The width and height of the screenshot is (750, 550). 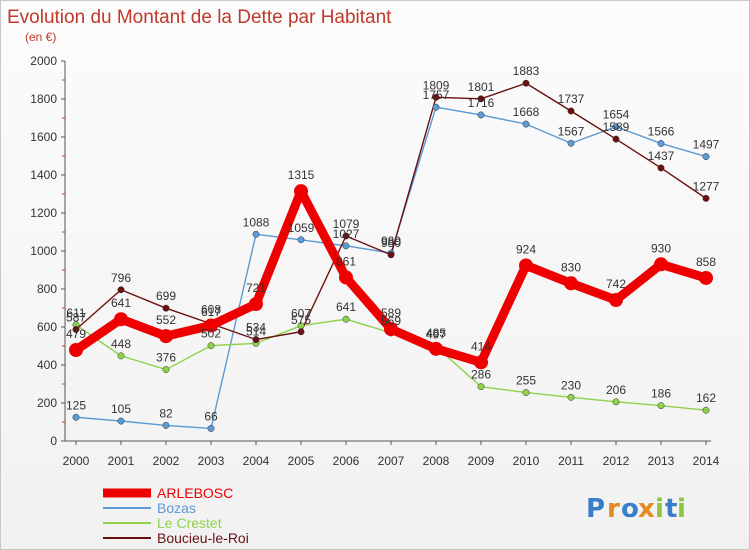 What do you see at coordinates (47, 289) in the screenshot?
I see `y-tick-label: 800` at bounding box center [47, 289].